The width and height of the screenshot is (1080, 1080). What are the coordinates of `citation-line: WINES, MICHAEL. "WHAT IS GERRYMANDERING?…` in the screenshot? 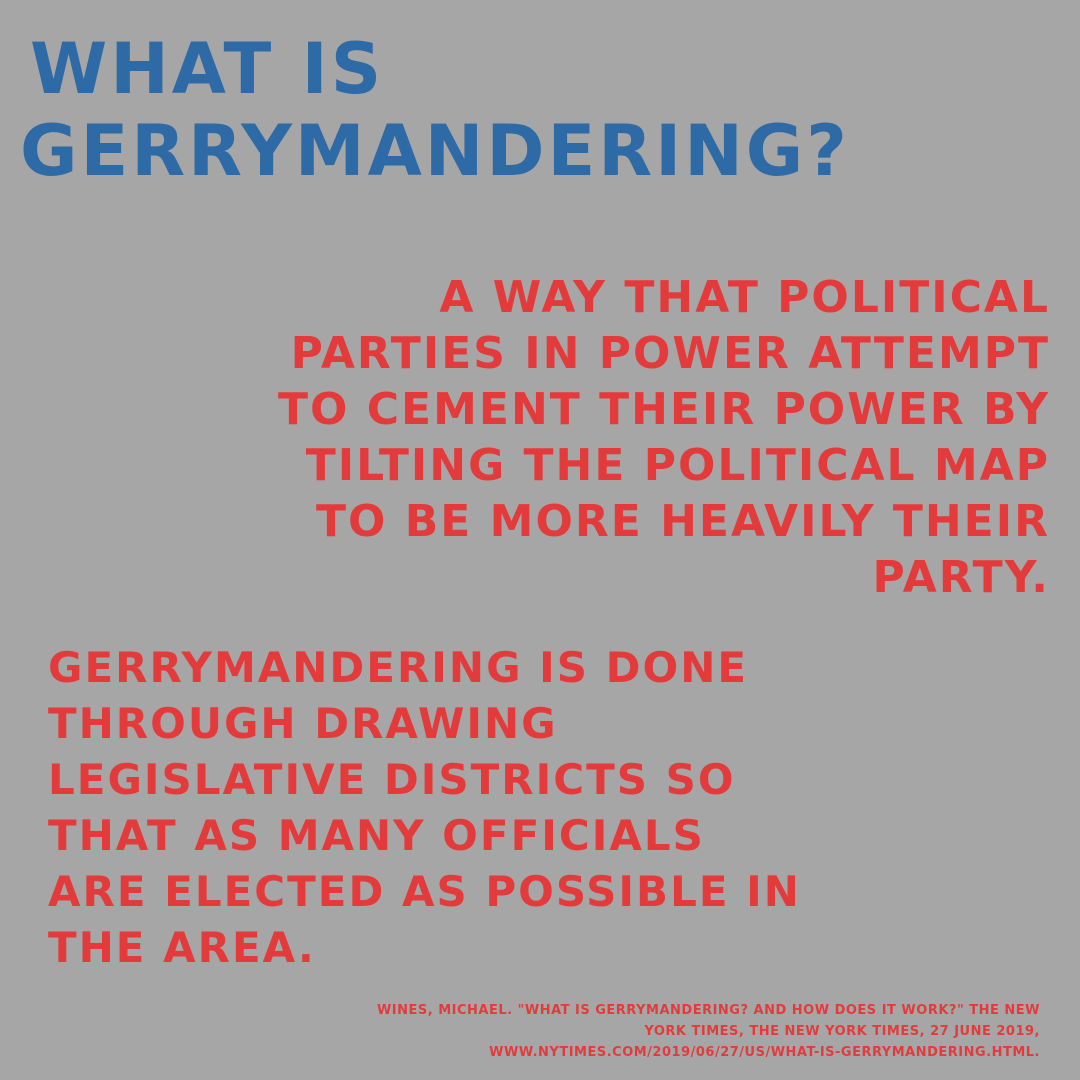 It's located at (708, 1010).